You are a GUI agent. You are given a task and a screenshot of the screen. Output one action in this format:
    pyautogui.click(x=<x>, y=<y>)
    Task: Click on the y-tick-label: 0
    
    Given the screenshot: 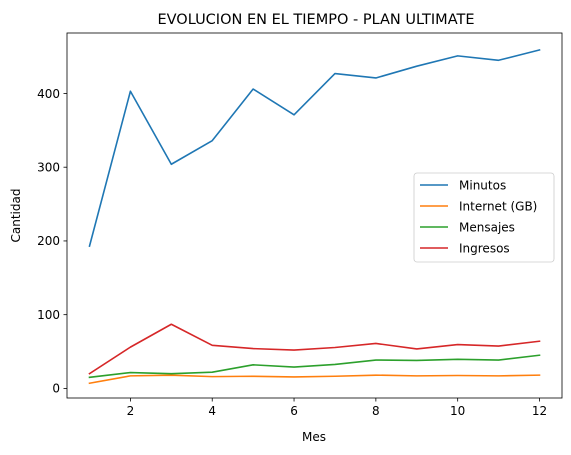 What is the action you would take?
    pyautogui.click(x=56, y=389)
    